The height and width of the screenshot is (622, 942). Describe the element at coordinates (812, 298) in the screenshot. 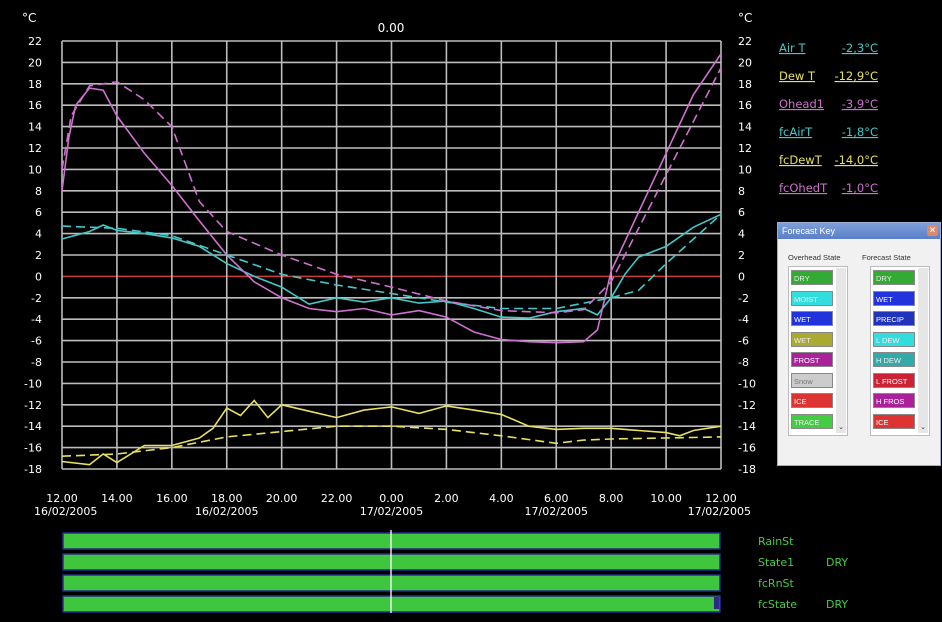

I see `state-chip: MOIST` at that location.